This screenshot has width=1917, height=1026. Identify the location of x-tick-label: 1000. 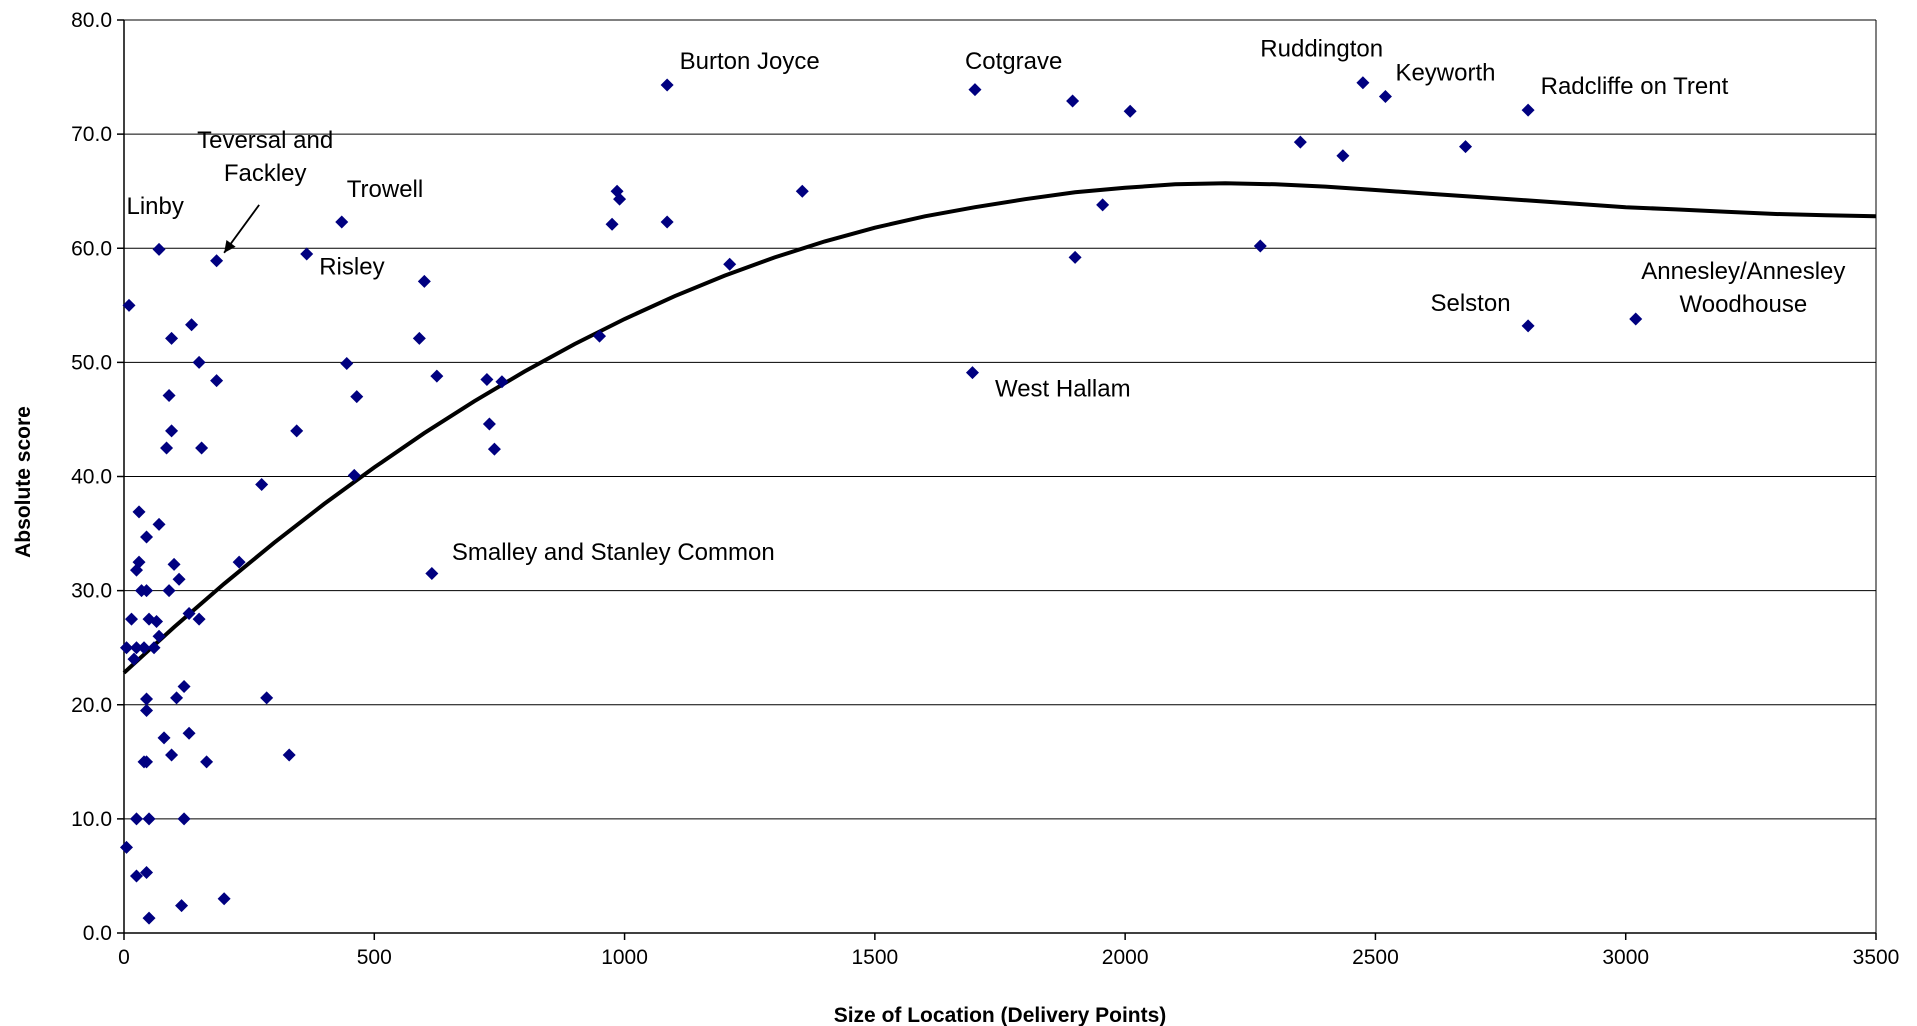
(624, 957).